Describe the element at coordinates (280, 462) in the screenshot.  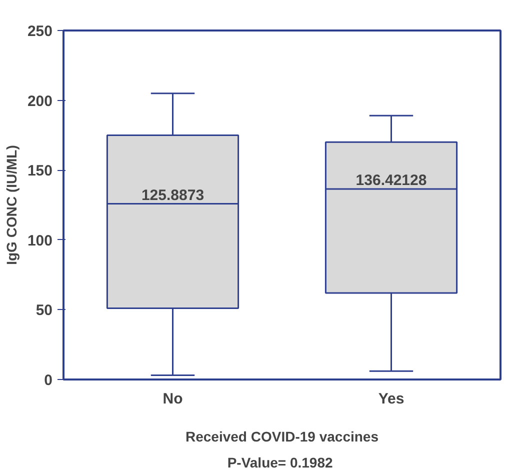
I see `text: P-Value= 0.1982` at that location.